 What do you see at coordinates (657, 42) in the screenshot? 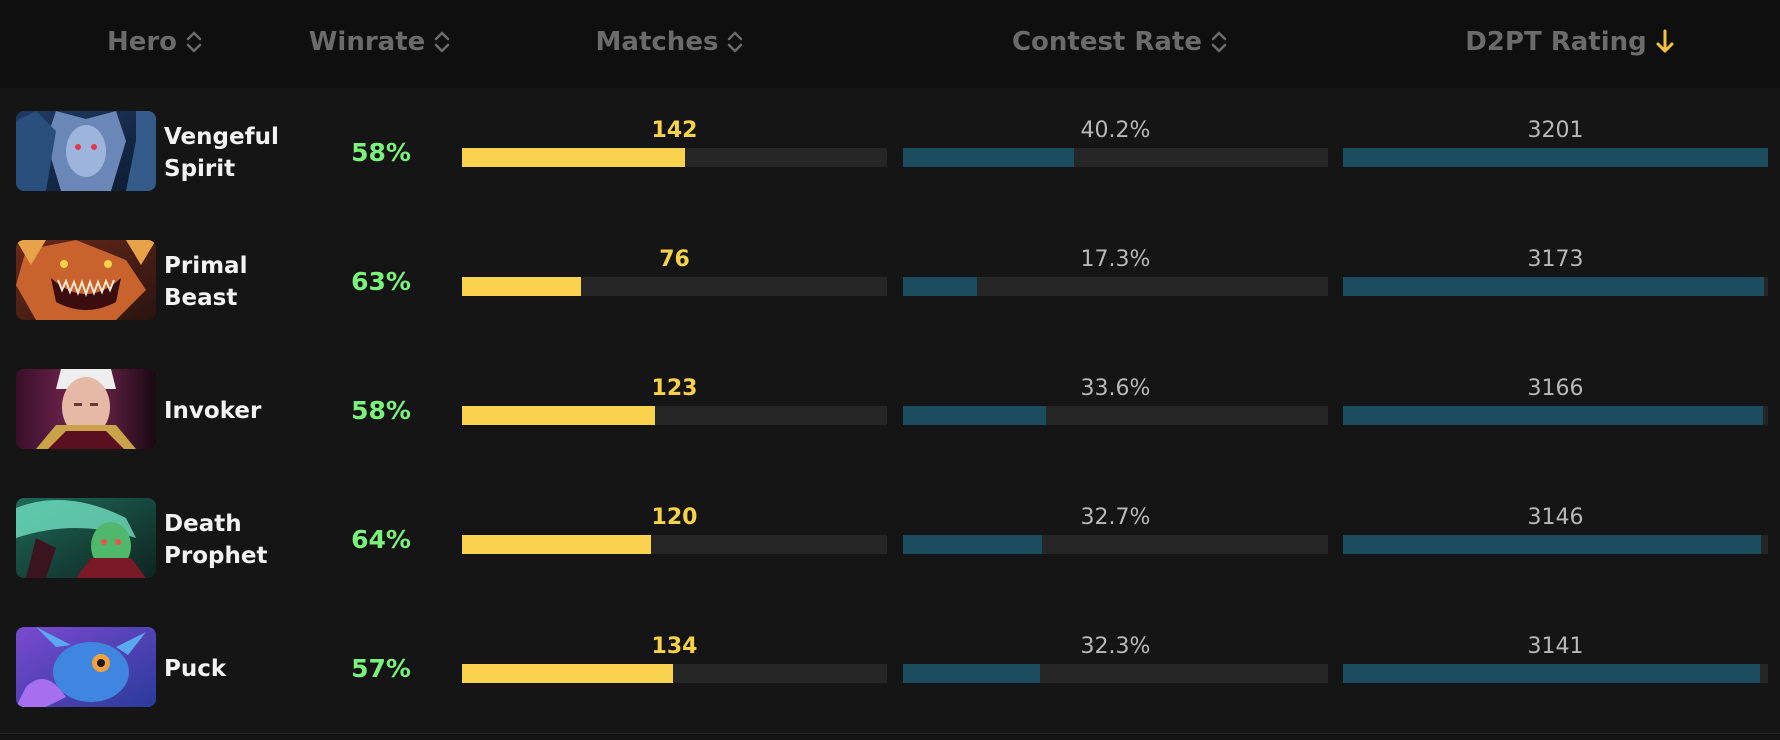
I see `column-header-label: Matches` at bounding box center [657, 42].